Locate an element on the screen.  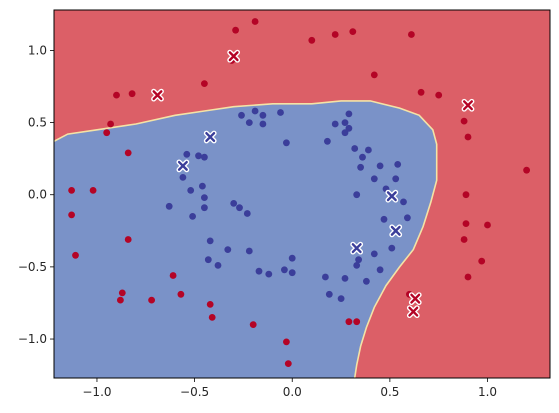
x-tick-label: 1.0 is located at coordinates (487, 392).